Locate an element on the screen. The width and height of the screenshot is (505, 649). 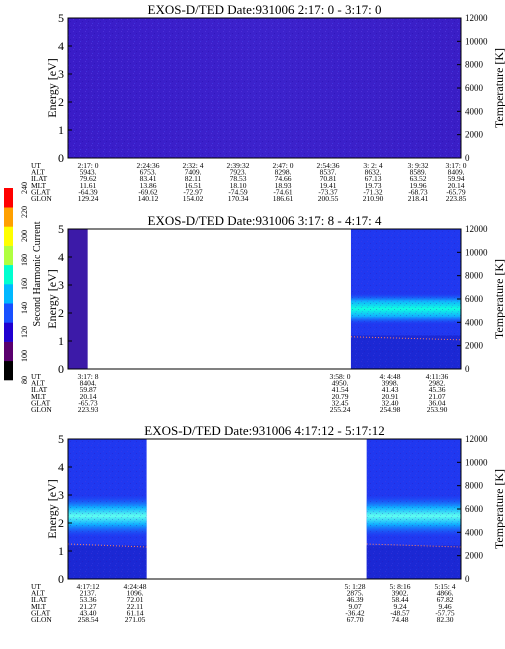
orbit-cell: 223.93 is located at coordinates (88, 409).